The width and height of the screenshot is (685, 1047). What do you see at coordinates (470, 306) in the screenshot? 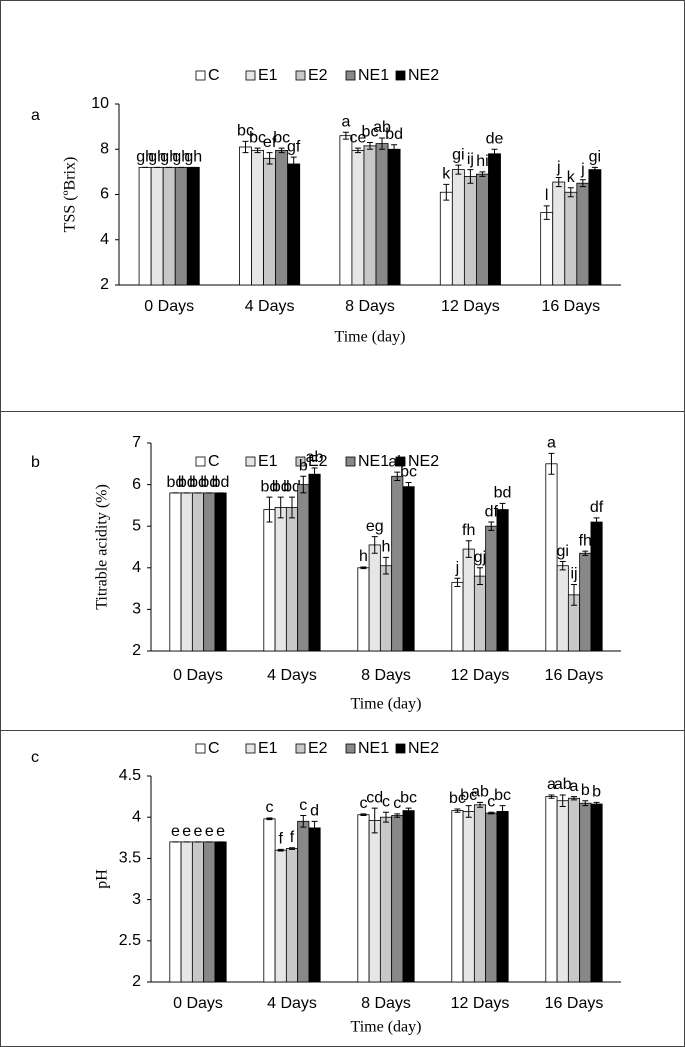
I see `x-tick-label: 12 Days` at bounding box center [470, 306].